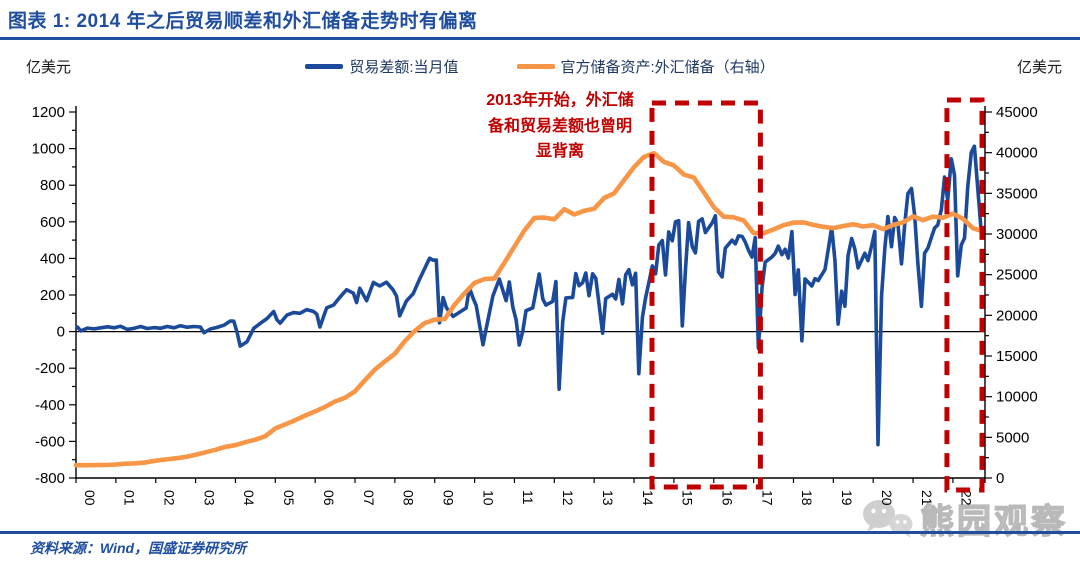 This screenshot has width=1080, height=567. What do you see at coordinates (61, 332) in the screenshot?
I see `left-axis-tick-label: 0` at bounding box center [61, 332].